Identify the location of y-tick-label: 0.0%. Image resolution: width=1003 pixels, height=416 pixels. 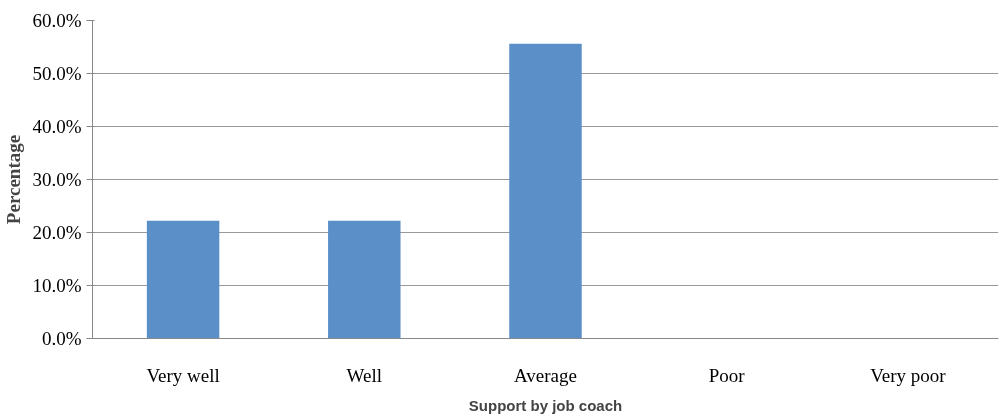
(61, 338).